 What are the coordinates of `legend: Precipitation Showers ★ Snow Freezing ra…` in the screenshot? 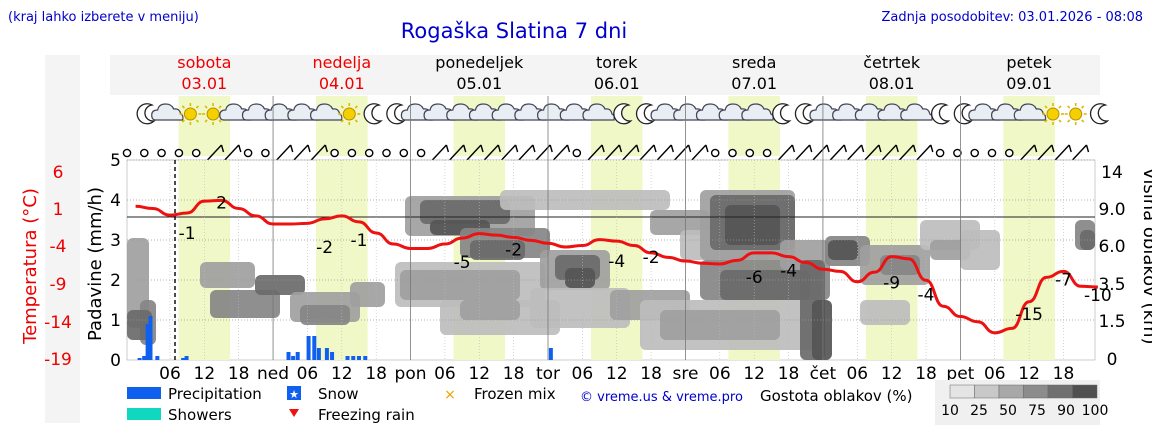 It's located at (617, 402).